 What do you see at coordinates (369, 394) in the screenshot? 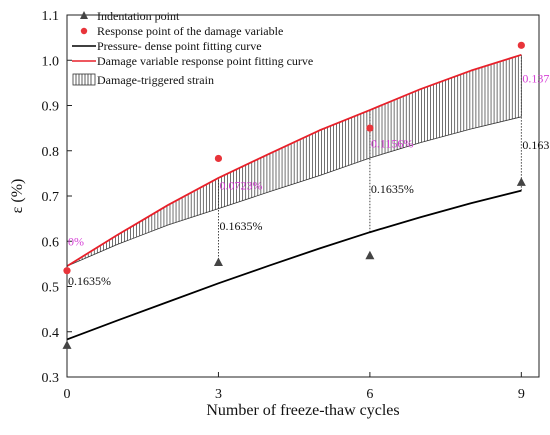
I see `x-tick-label: 6` at bounding box center [369, 394].